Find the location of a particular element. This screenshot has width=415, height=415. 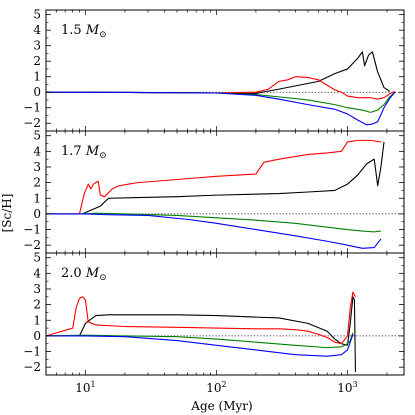

series-group is located at coordinates (201, 331).